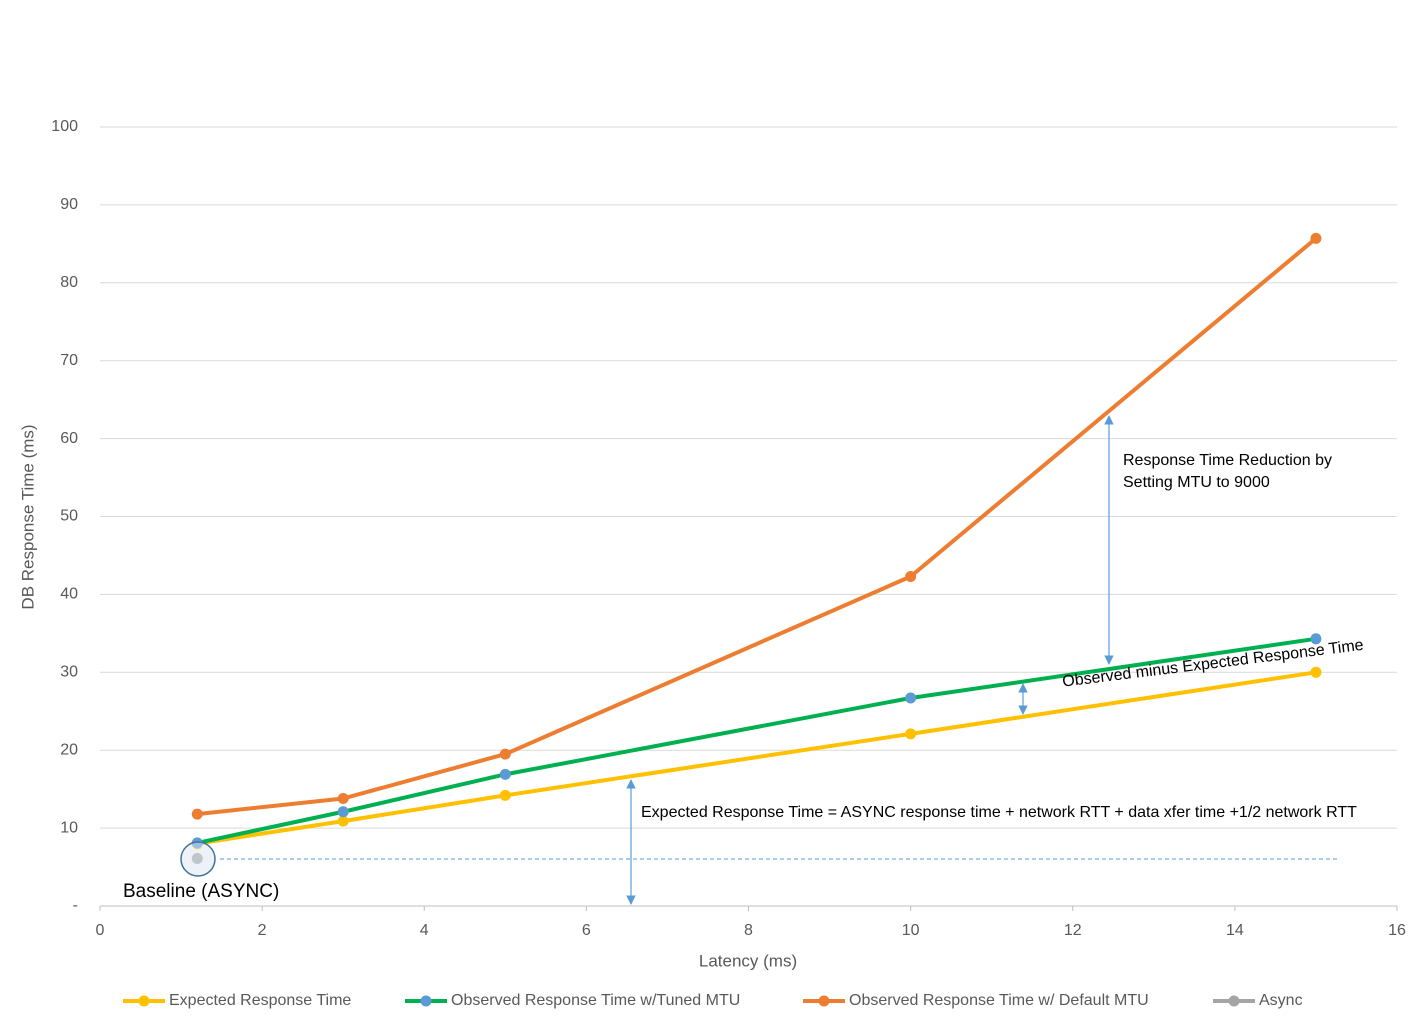  What do you see at coordinates (1397, 930) in the screenshot?
I see `x-tick-label: 16` at bounding box center [1397, 930].